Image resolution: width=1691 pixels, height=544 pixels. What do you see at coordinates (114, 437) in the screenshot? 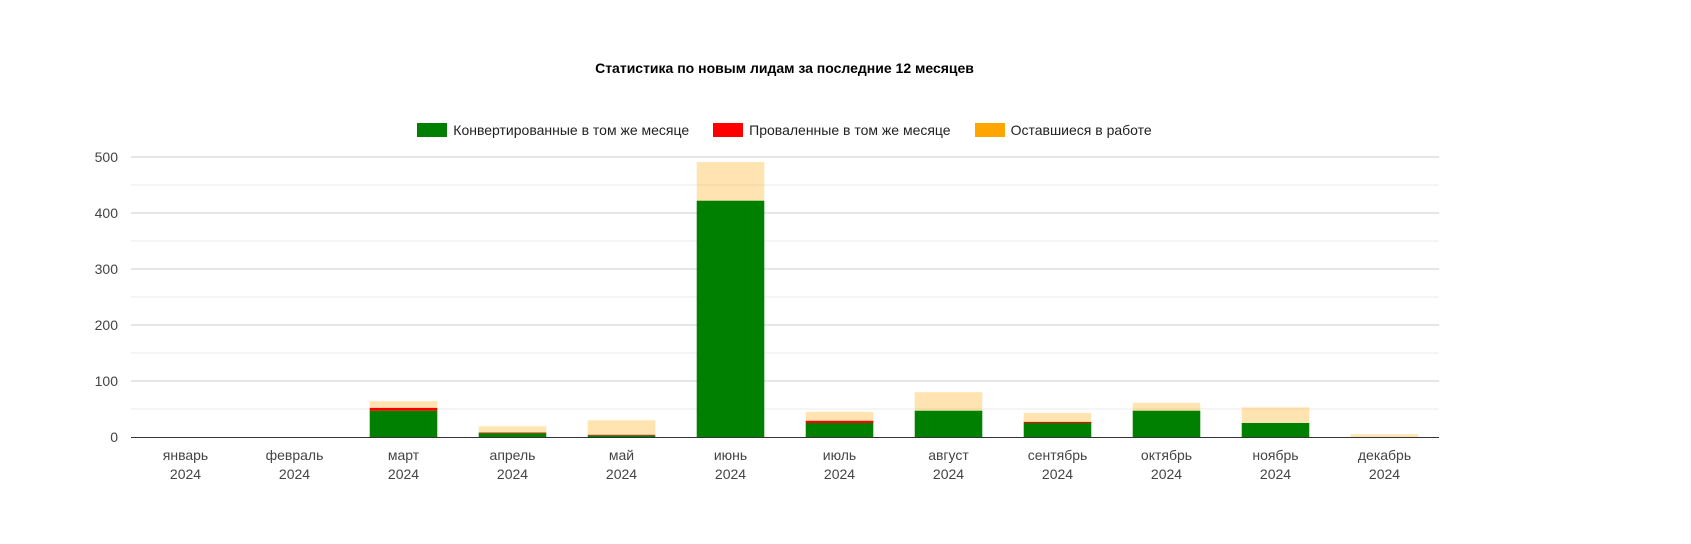
I see `y-tick-label: 0` at bounding box center [114, 437].